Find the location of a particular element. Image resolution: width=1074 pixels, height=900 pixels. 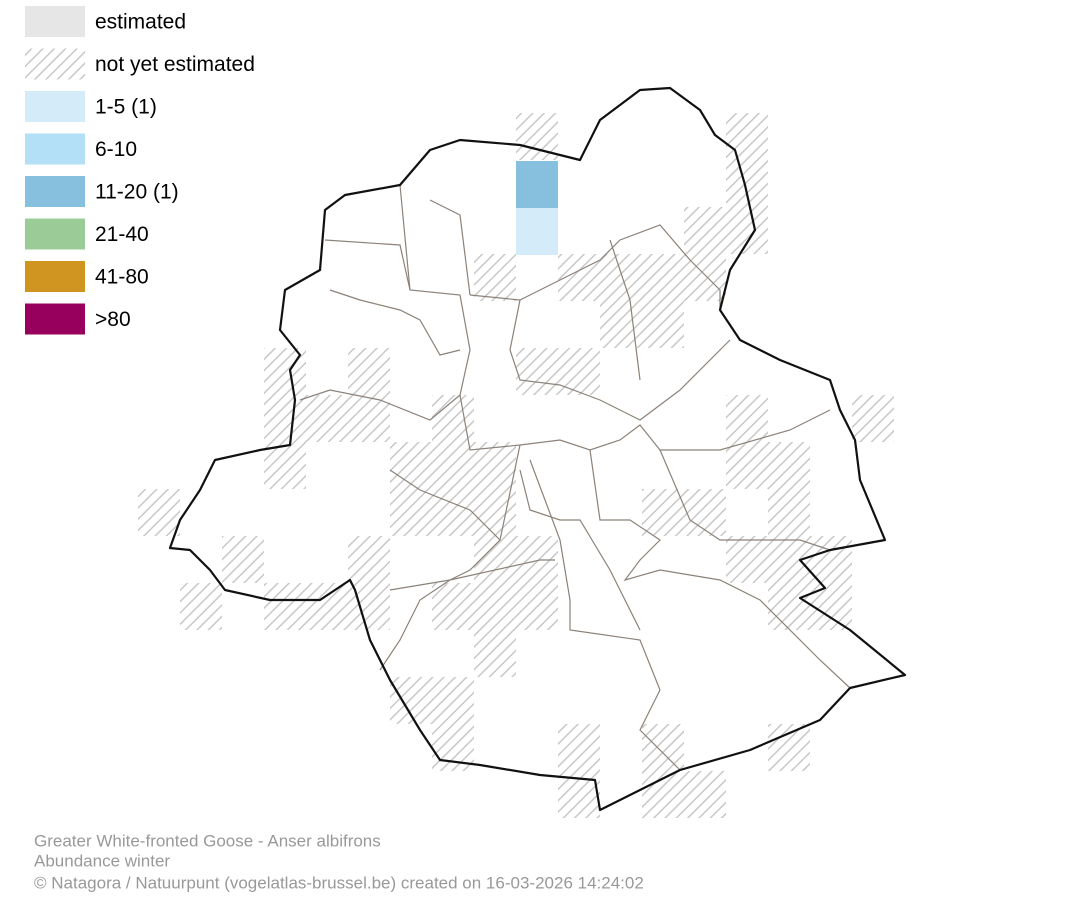

legend-label: 11-20 (1) is located at coordinates (137, 192).